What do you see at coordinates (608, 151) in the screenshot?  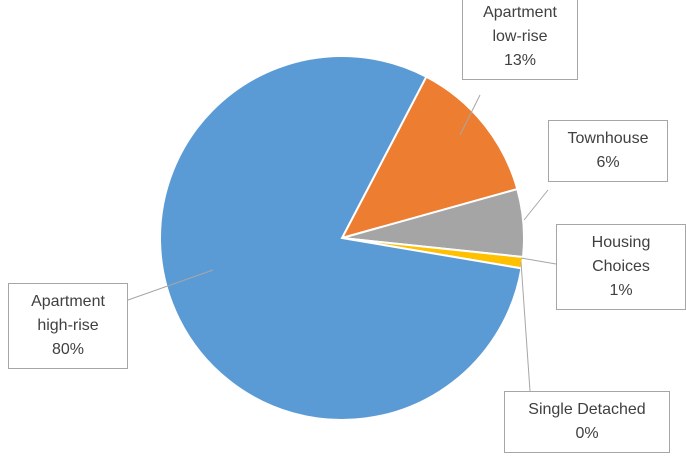 I see `data-label: Townhouse 6%` at bounding box center [608, 151].